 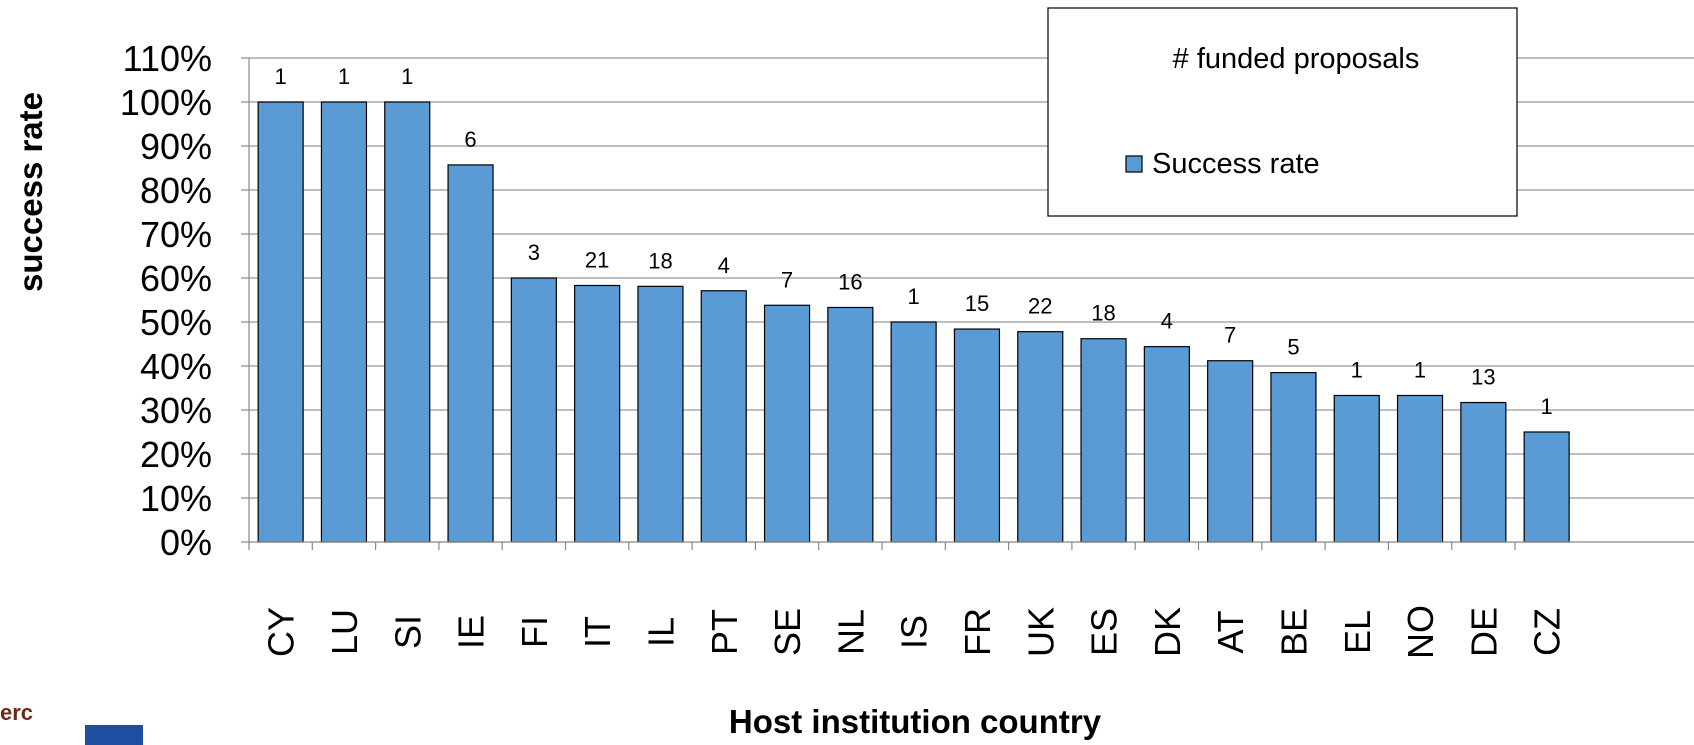 What do you see at coordinates (1483, 377) in the screenshot?
I see `data-label-de: 13` at bounding box center [1483, 377].